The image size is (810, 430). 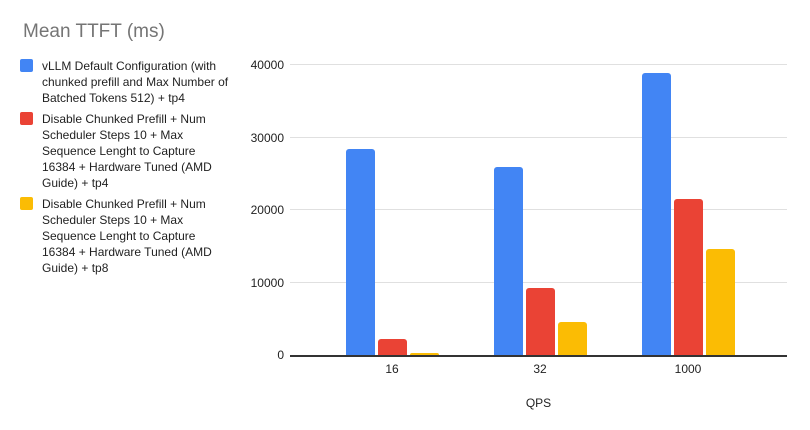 What do you see at coordinates (267, 65) in the screenshot?
I see `y-tick-label-40000: 40000` at bounding box center [267, 65].